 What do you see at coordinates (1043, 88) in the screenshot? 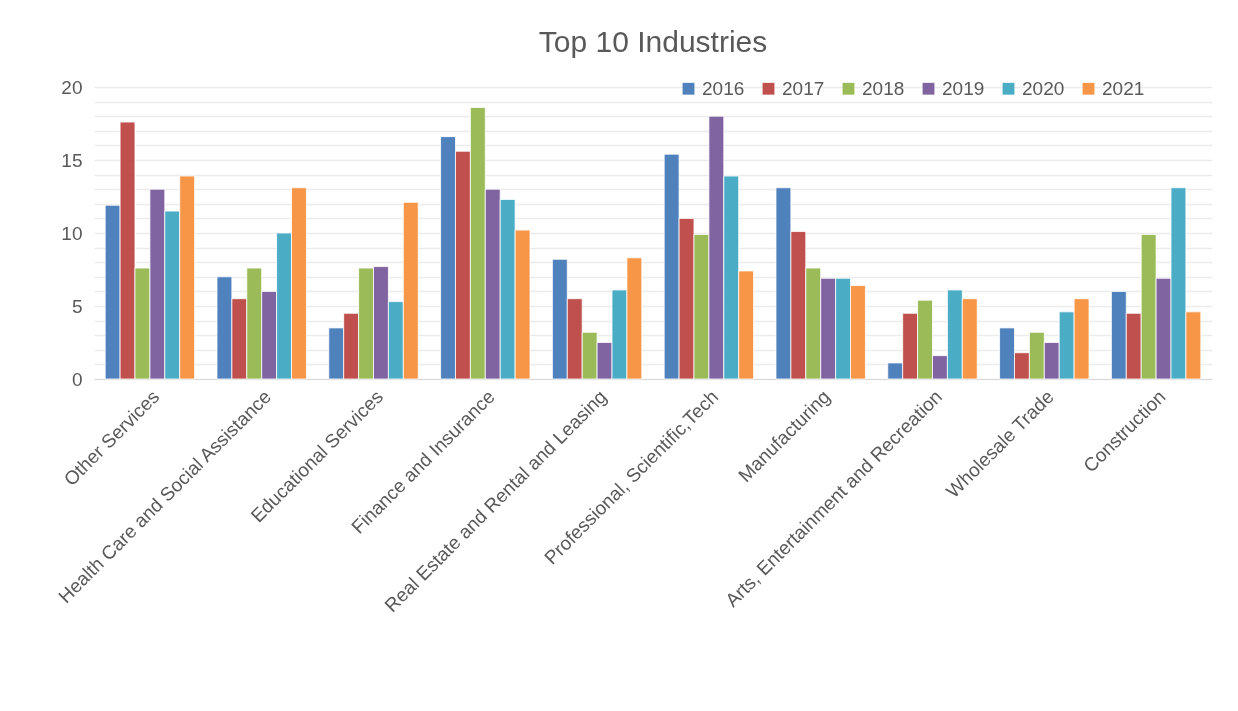
I see `legend-label: 2020` at bounding box center [1043, 88].